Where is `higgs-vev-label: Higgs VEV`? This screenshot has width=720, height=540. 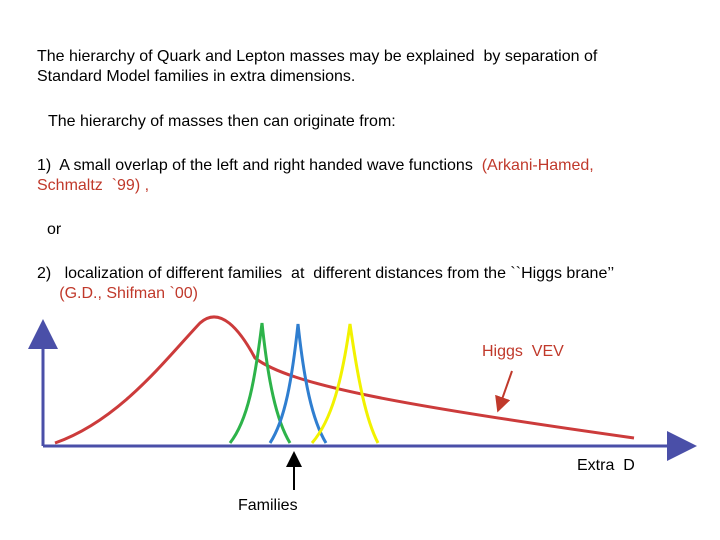 higgs-vev-label: Higgs VEV is located at coordinates (523, 351).